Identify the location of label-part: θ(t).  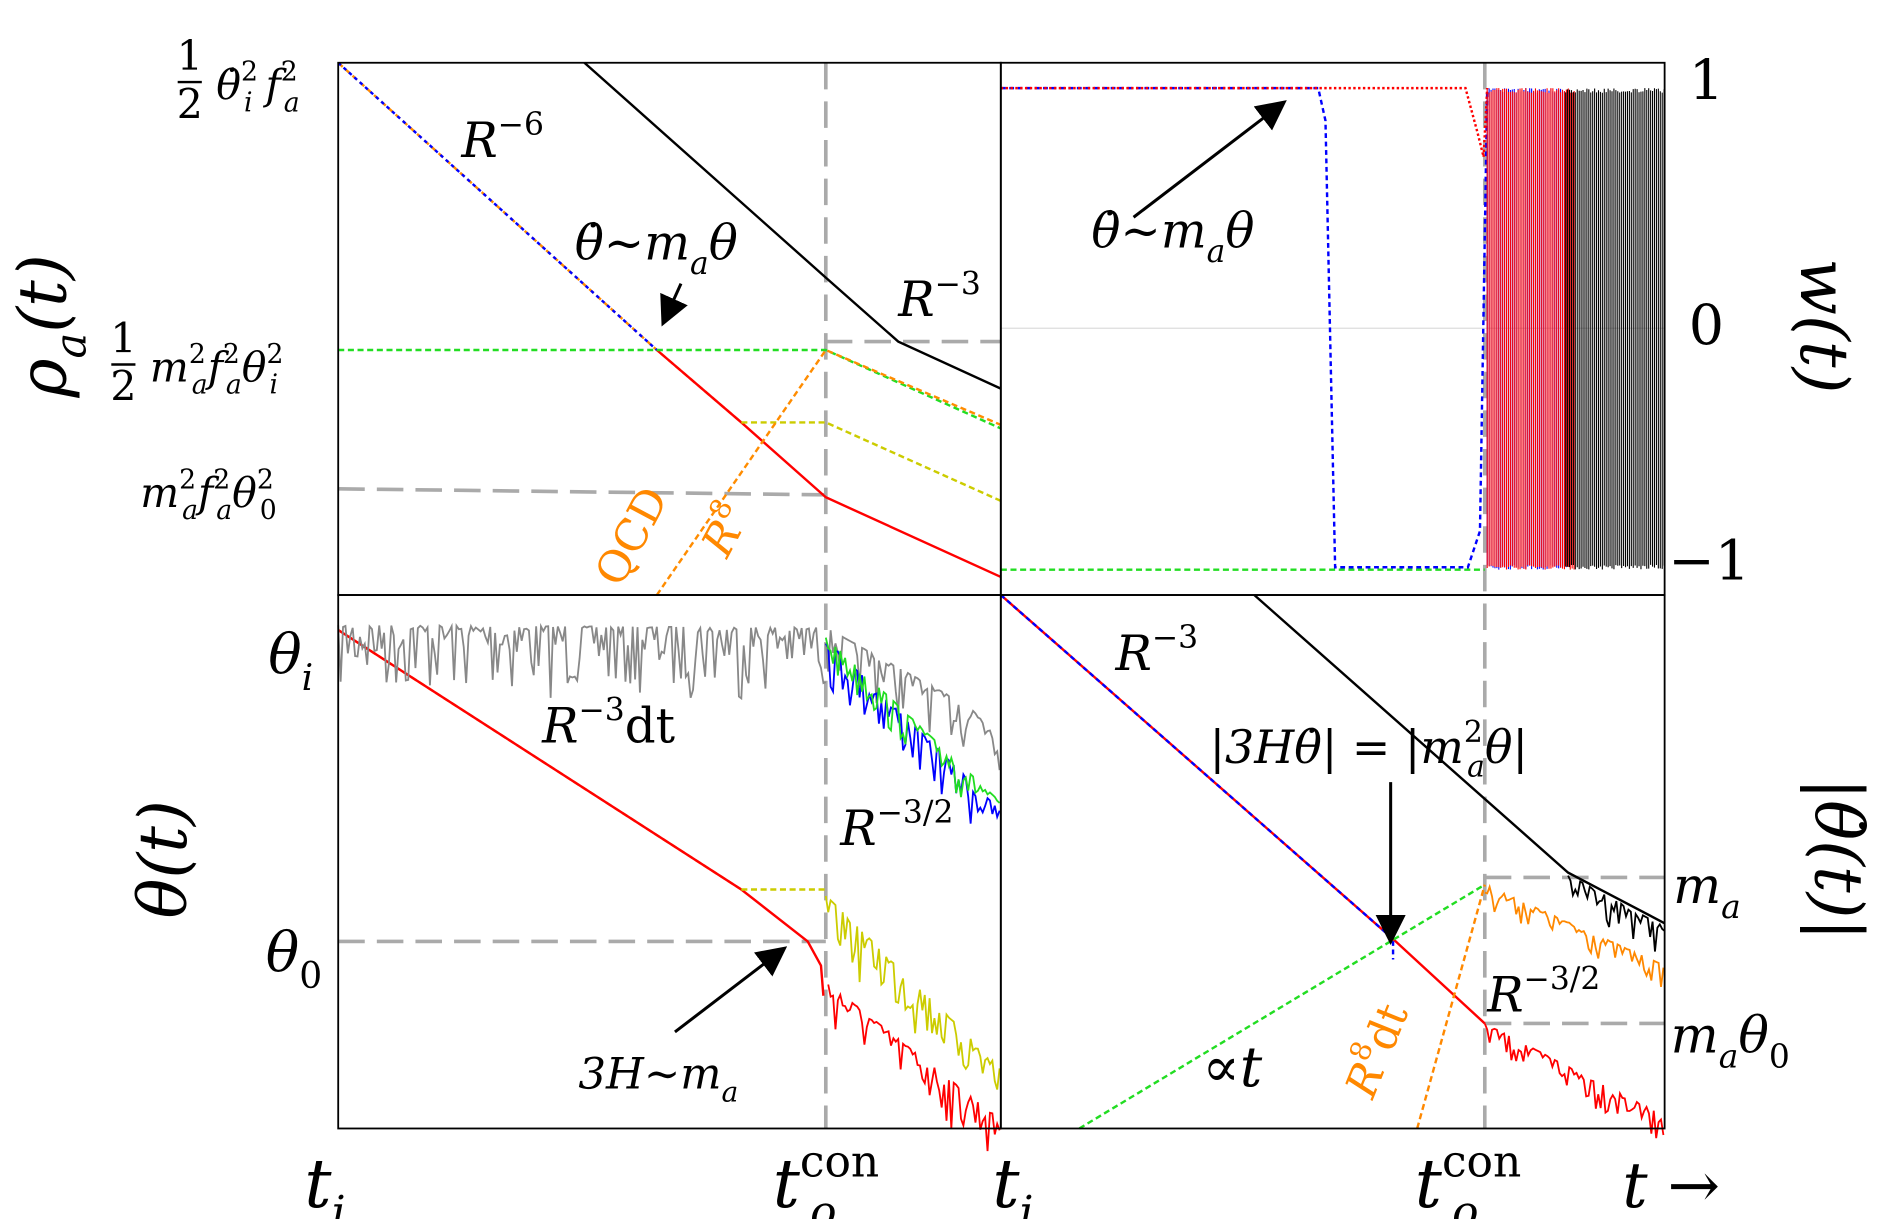
(163, 859).